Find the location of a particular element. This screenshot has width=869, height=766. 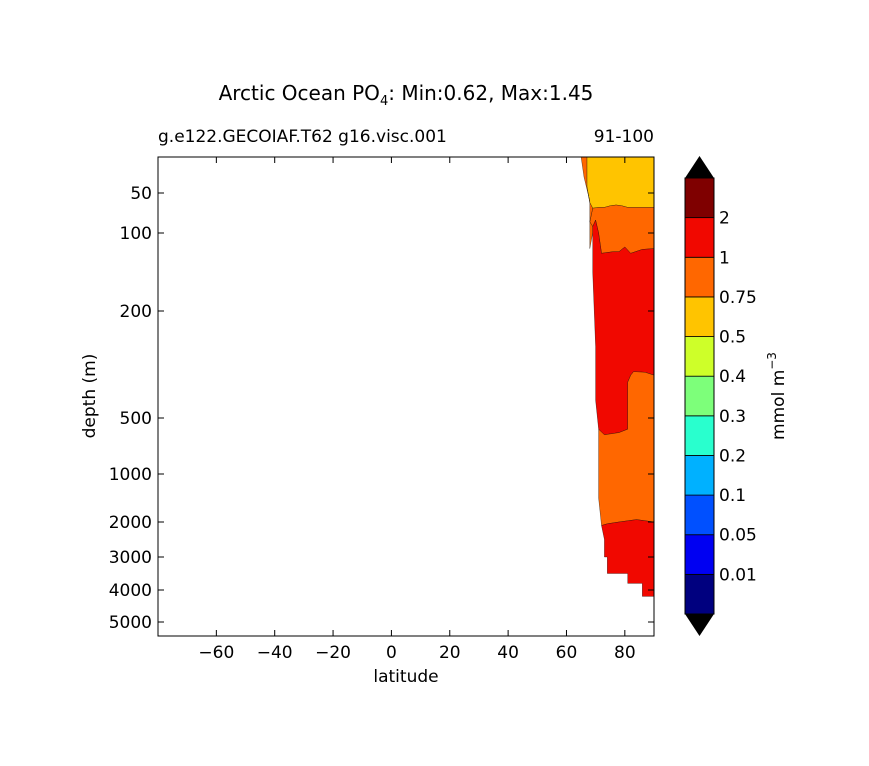

contour-region-band-1-2-deep is located at coordinates (627, 558).